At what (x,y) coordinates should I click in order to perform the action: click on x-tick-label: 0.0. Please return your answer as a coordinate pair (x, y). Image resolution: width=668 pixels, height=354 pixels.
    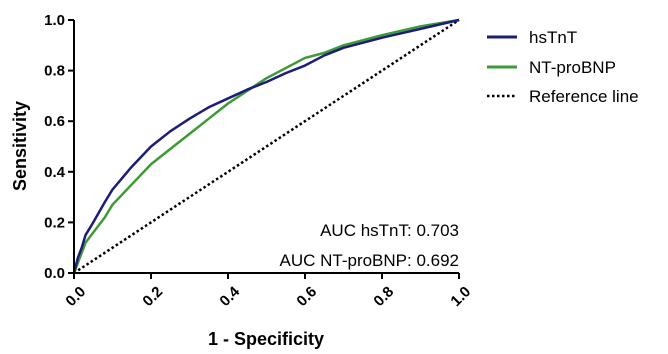
    Looking at the image, I should click on (75, 296).